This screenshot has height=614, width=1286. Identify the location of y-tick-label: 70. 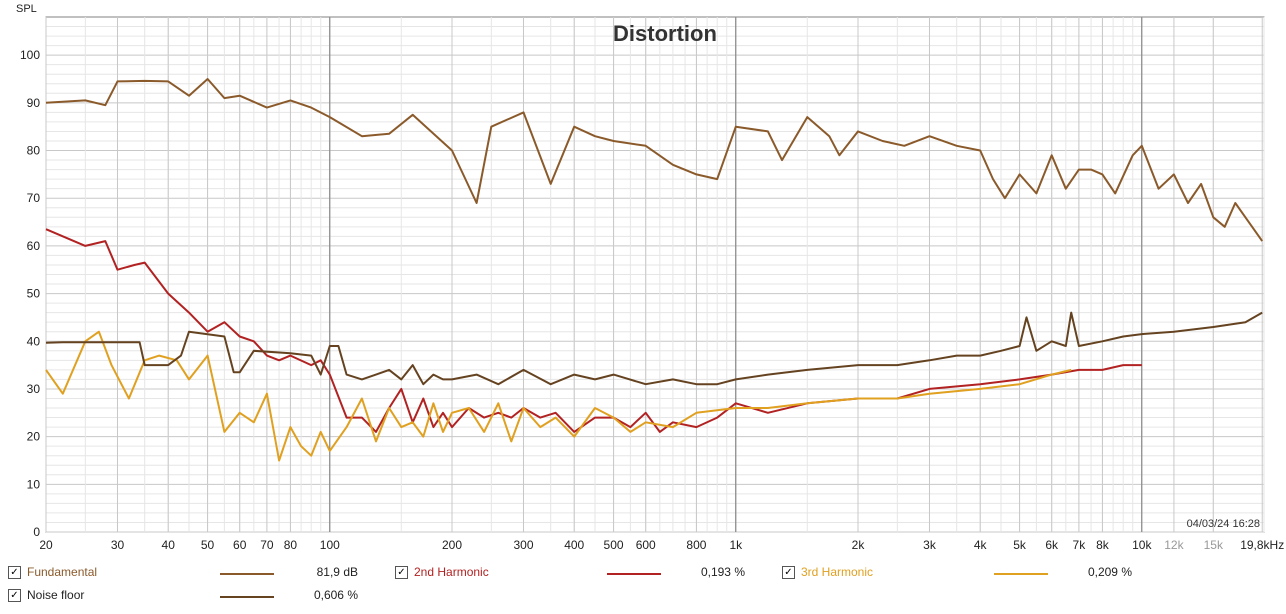
(34, 198).